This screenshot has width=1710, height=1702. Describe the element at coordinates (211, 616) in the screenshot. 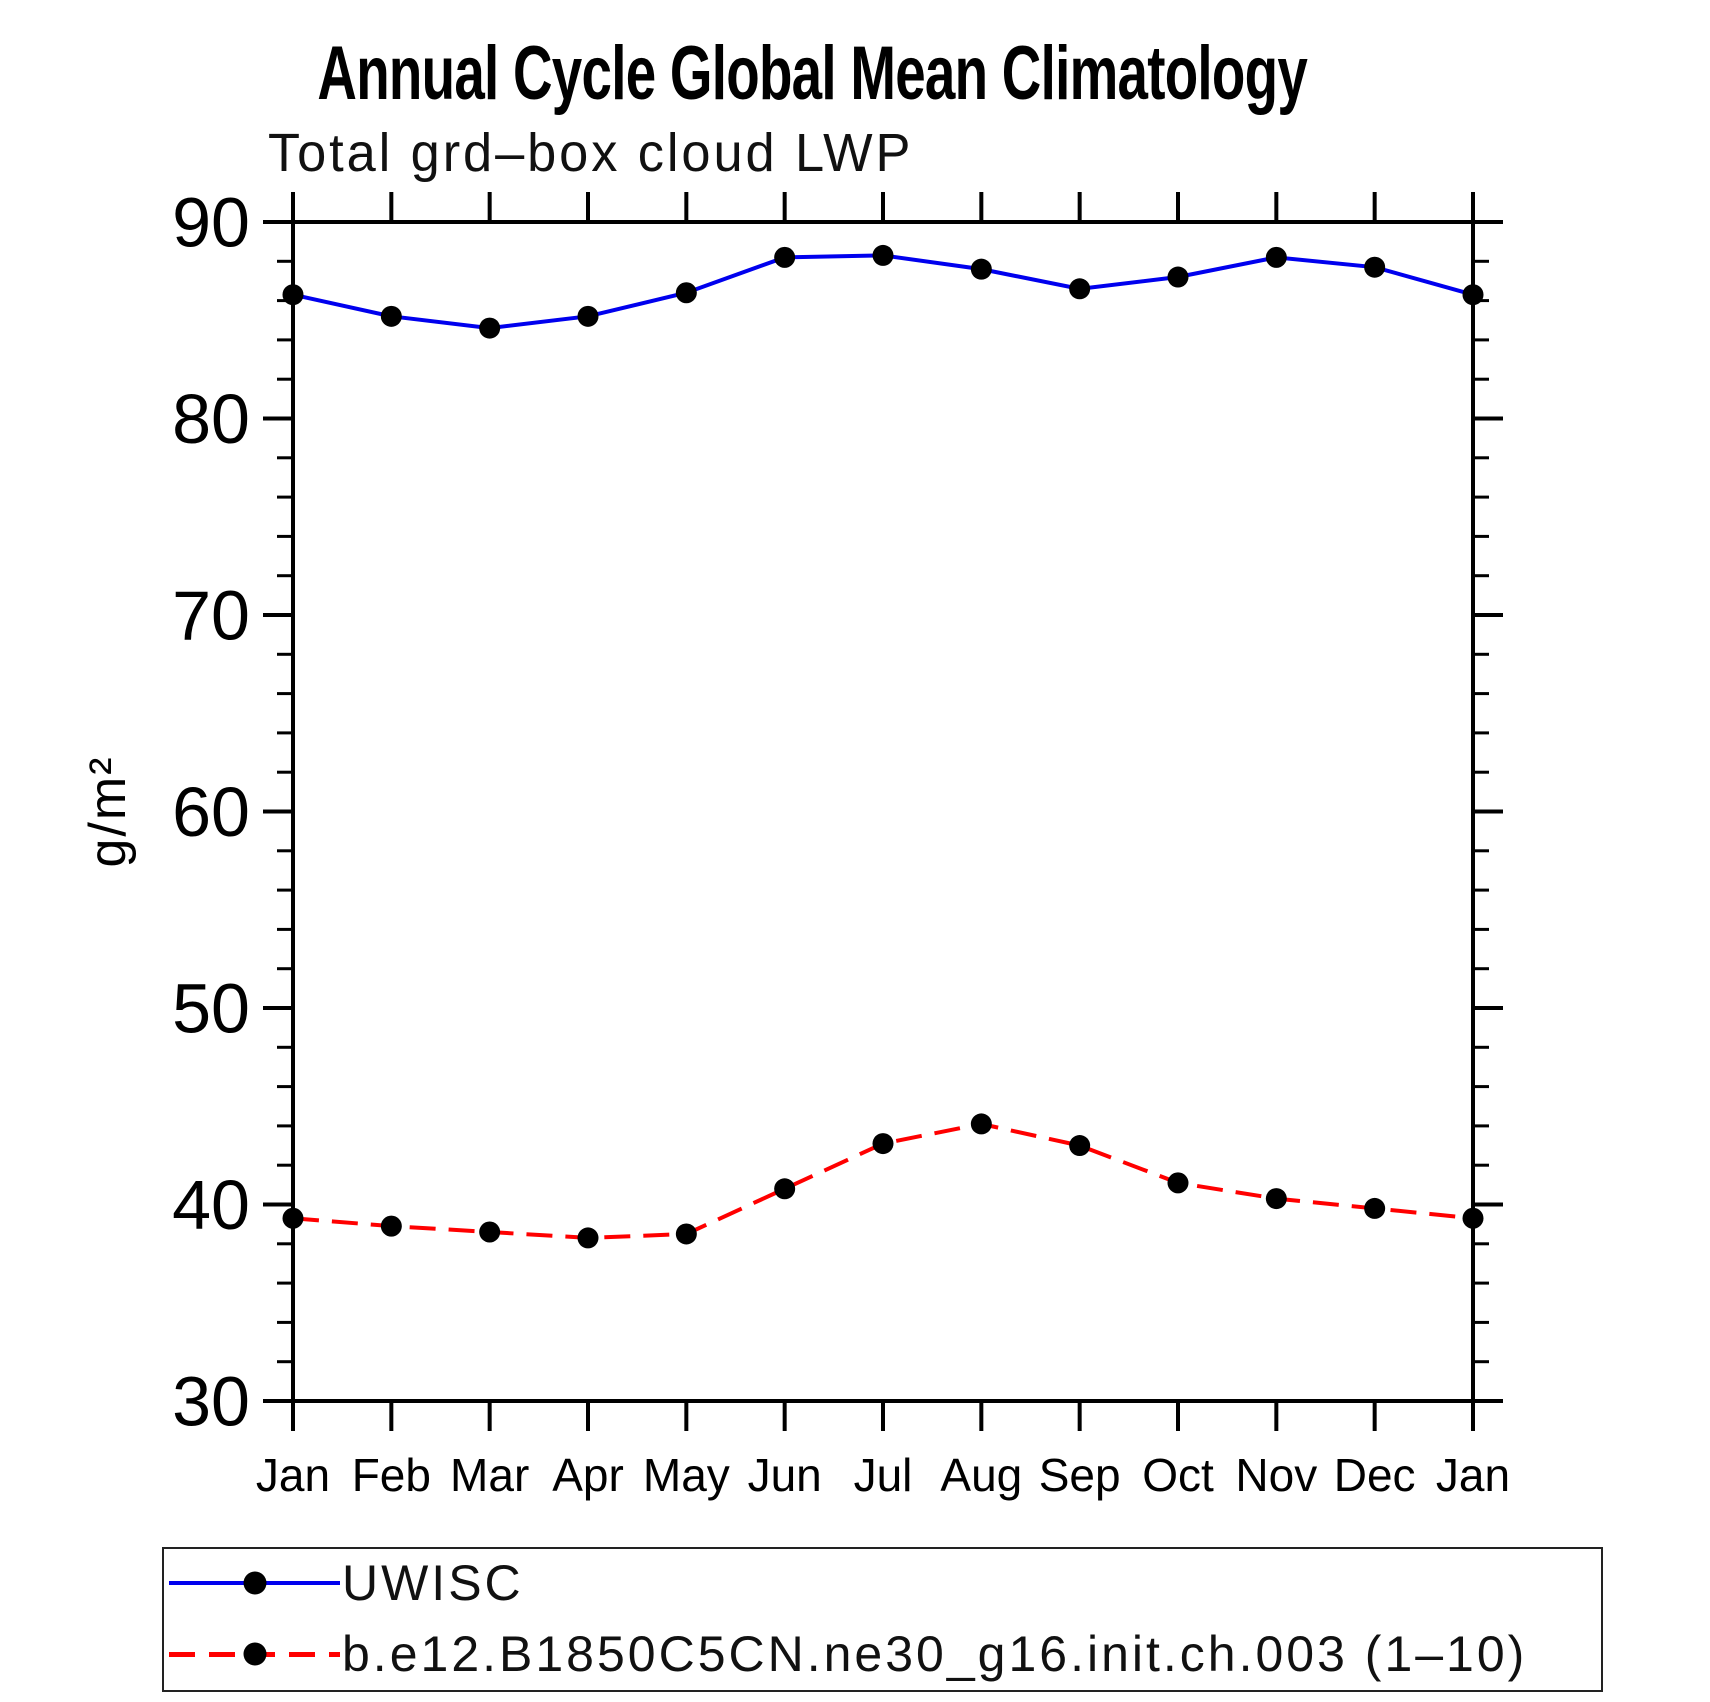

I see `y-tick-label: 70` at that location.